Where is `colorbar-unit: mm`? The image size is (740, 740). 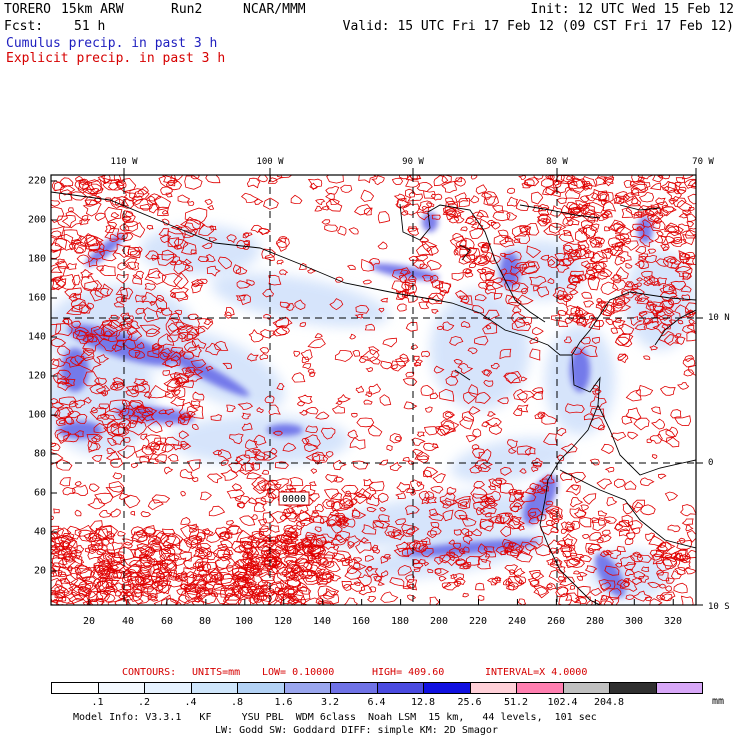
colorbar-unit: mm is located at coordinates (718, 701).